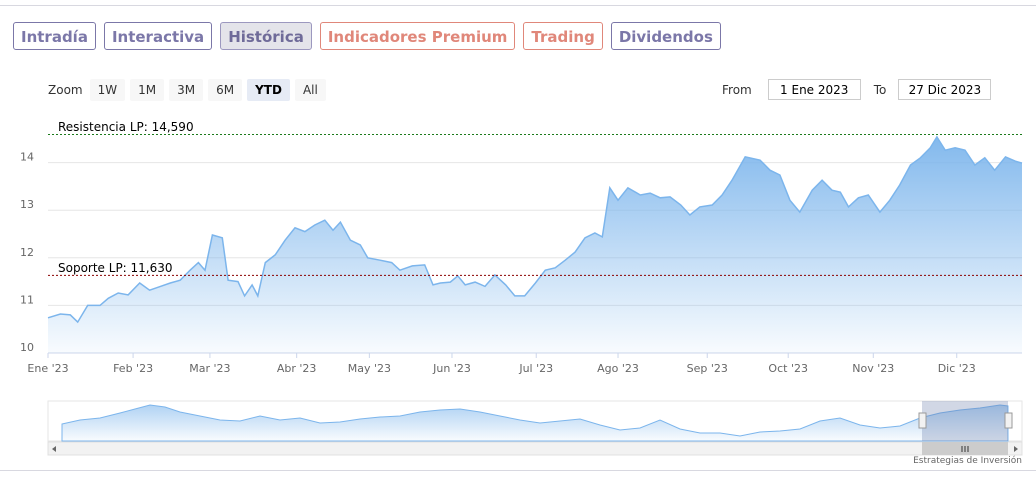  Describe the element at coordinates (27, 204) in the screenshot. I see `y-tick-label: 13` at that location.